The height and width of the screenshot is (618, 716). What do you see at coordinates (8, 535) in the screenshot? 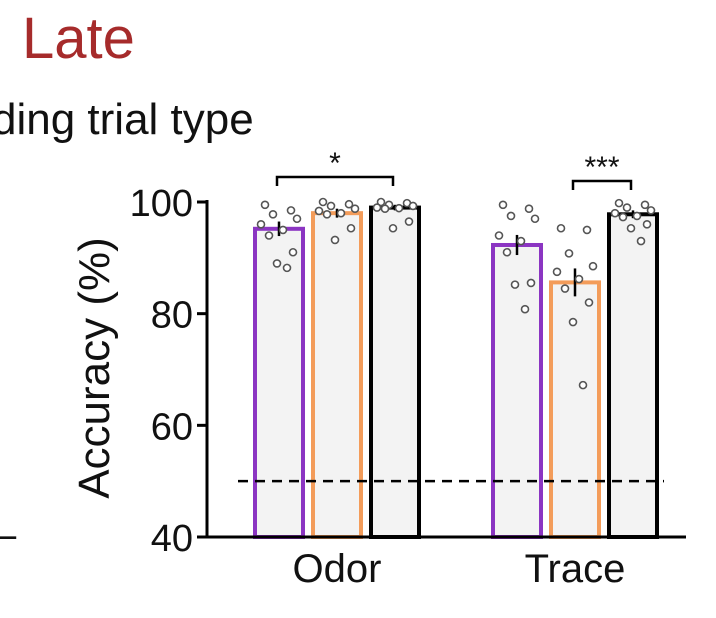
I see `left-edge-dash: –` at bounding box center [8, 535].